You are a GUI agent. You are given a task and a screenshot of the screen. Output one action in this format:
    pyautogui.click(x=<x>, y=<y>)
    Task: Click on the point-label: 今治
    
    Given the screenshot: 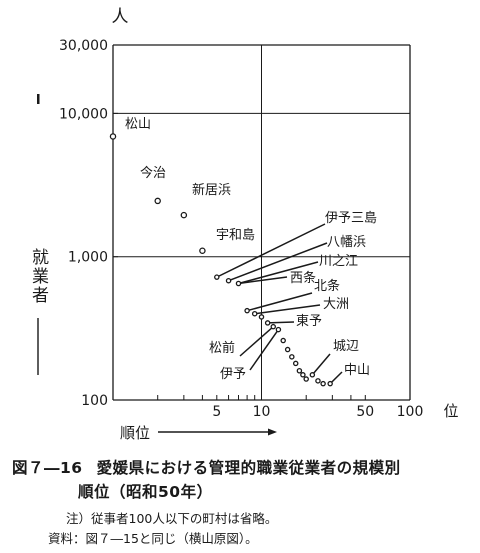 What is the action you would take?
    pyautogui.click(x=153, y=173)
    